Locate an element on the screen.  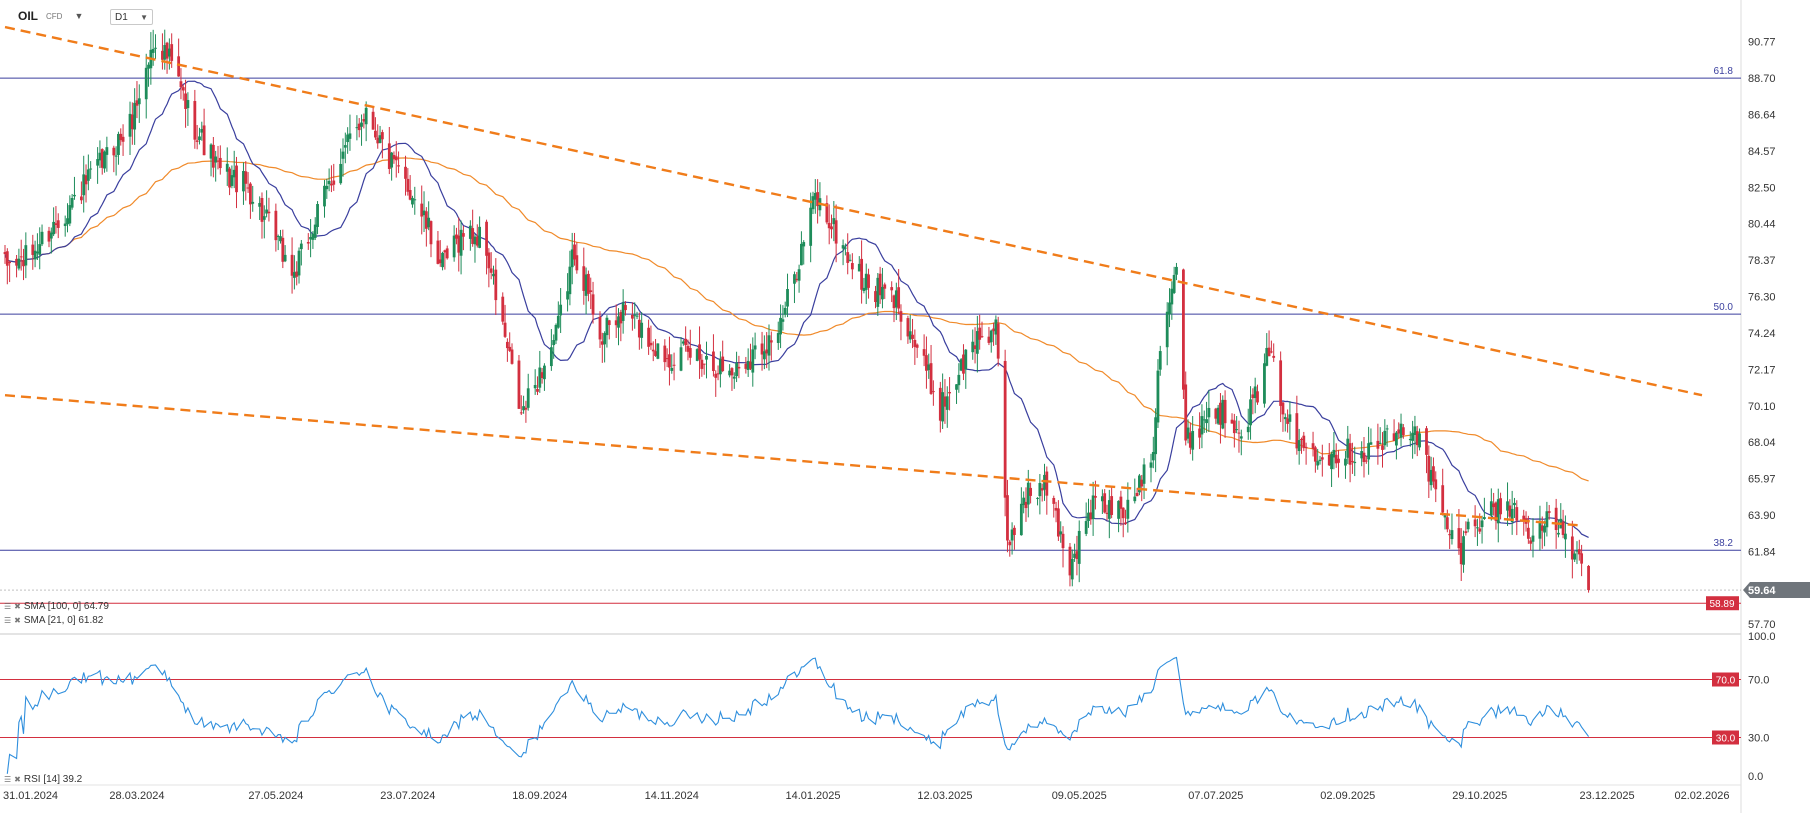
chevron-down-icon: ▼ is located at coordinates (79, 16).